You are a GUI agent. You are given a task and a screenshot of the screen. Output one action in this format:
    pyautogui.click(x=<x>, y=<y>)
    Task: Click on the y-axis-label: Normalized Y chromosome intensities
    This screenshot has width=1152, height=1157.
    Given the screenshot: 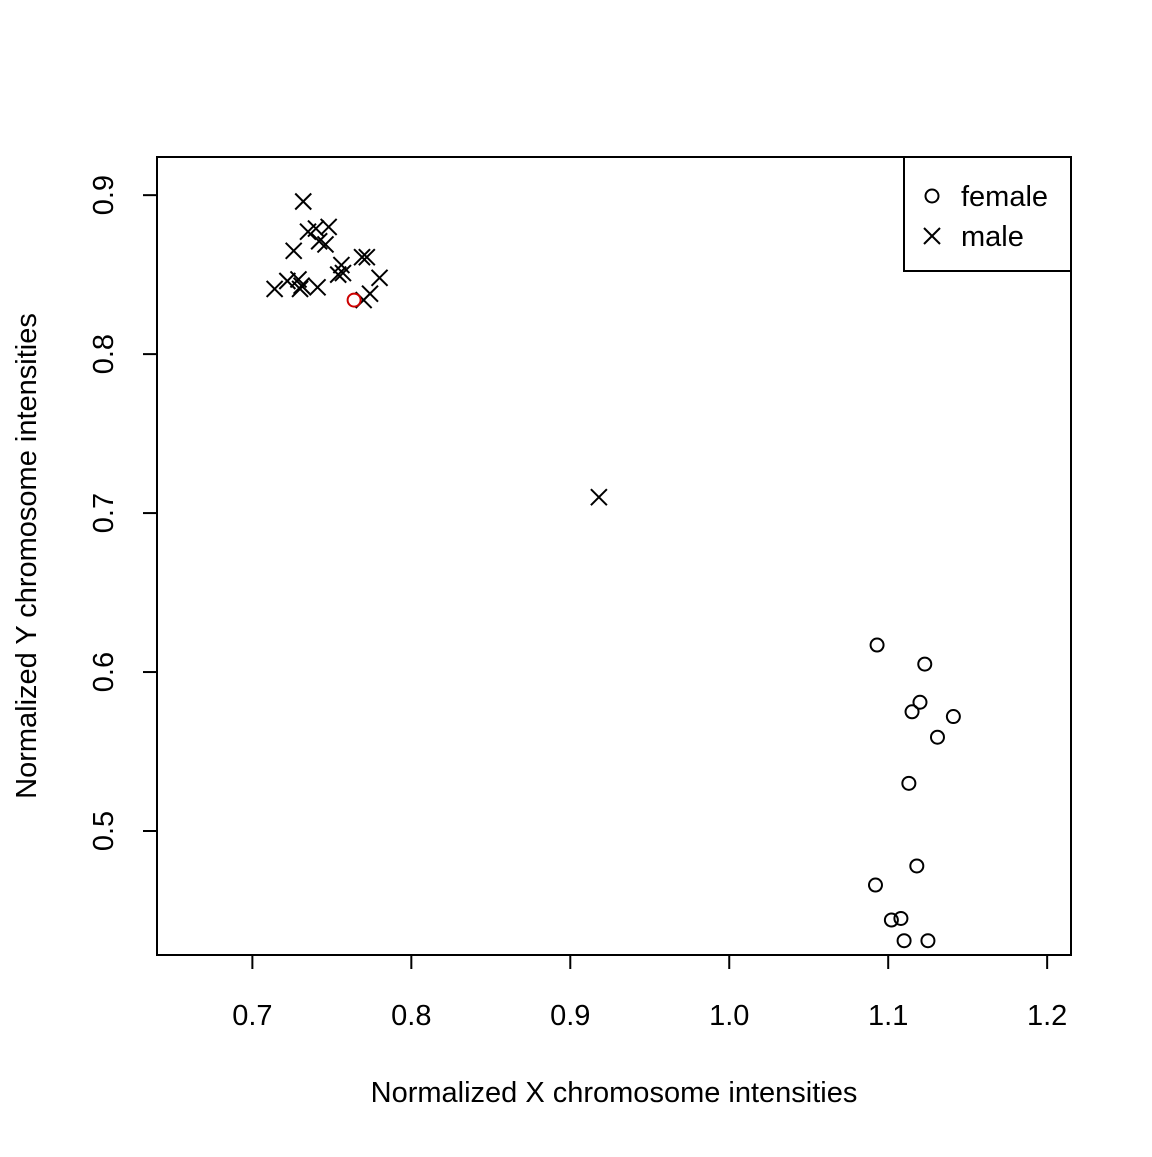 What is the action you would take?
    pyautogui.click(x=27, y=556)
    